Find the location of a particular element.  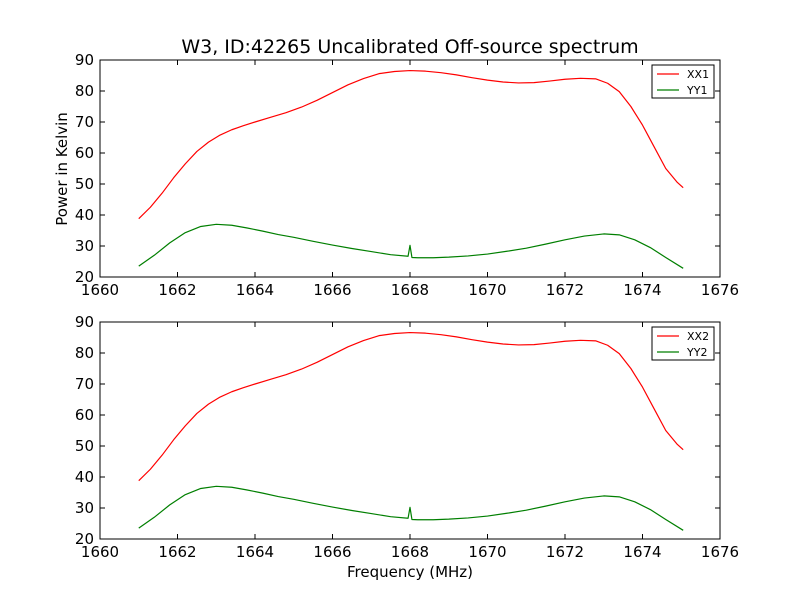

legend-label-xx1: XX1 is located at coordinates (698, 74).